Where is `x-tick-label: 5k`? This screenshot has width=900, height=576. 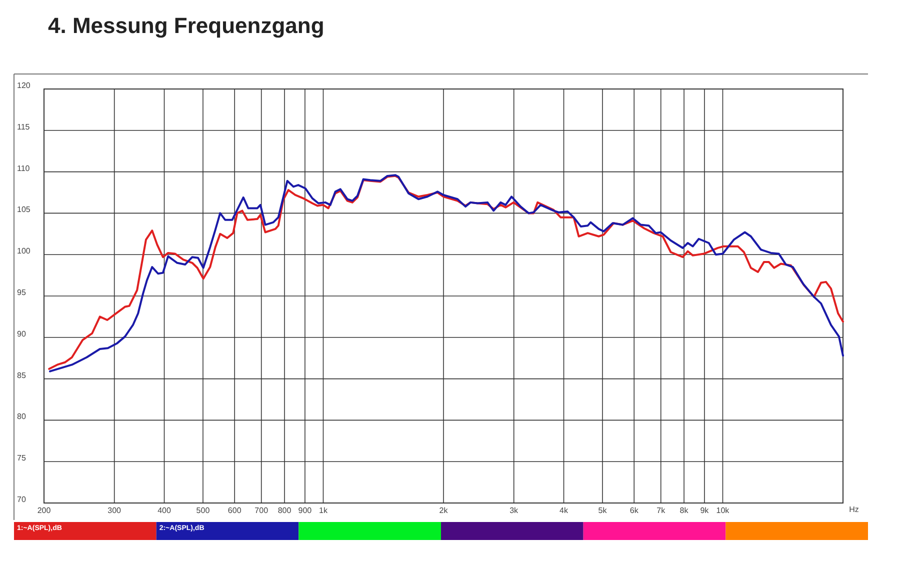 x-tick-label: 5k is located at coordinates (603, 510).